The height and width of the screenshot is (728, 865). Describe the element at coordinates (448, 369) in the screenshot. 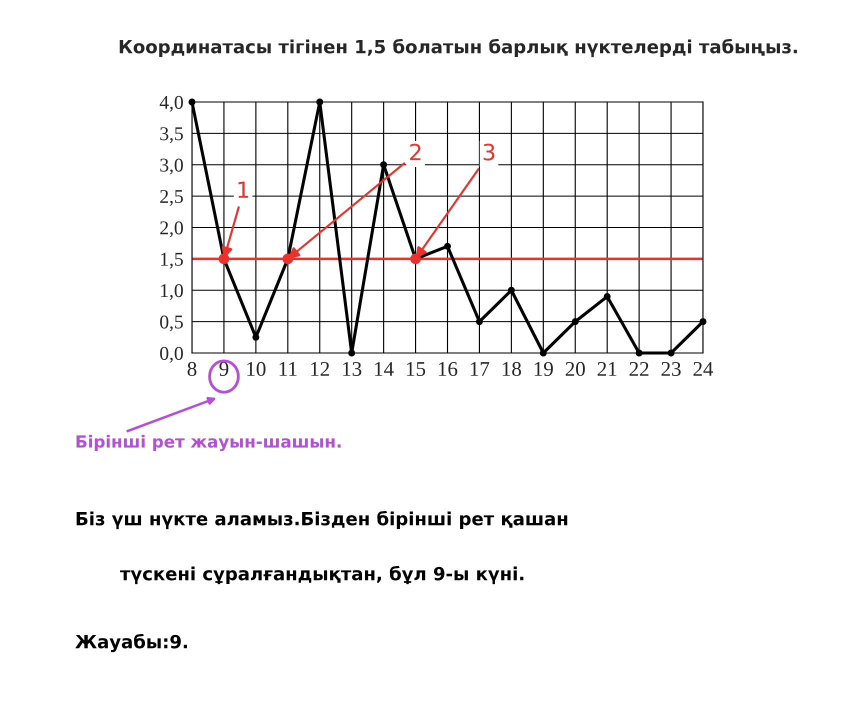

I see `x-tick-label: 16` at that location.